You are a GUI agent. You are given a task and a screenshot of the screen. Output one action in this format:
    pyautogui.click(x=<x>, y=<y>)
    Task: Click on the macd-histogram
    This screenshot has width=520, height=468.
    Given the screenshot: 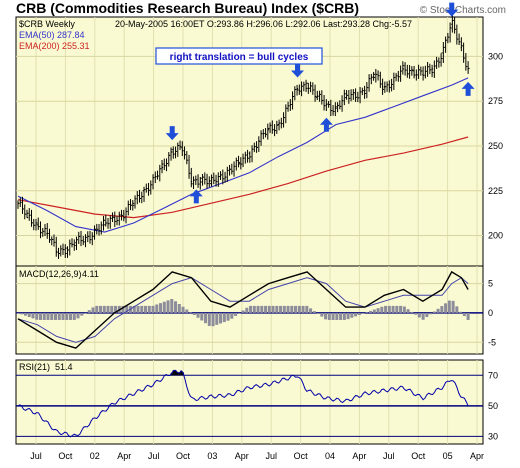 What is the action you would take?
    pyautogui.click(x=243, y=313)
    